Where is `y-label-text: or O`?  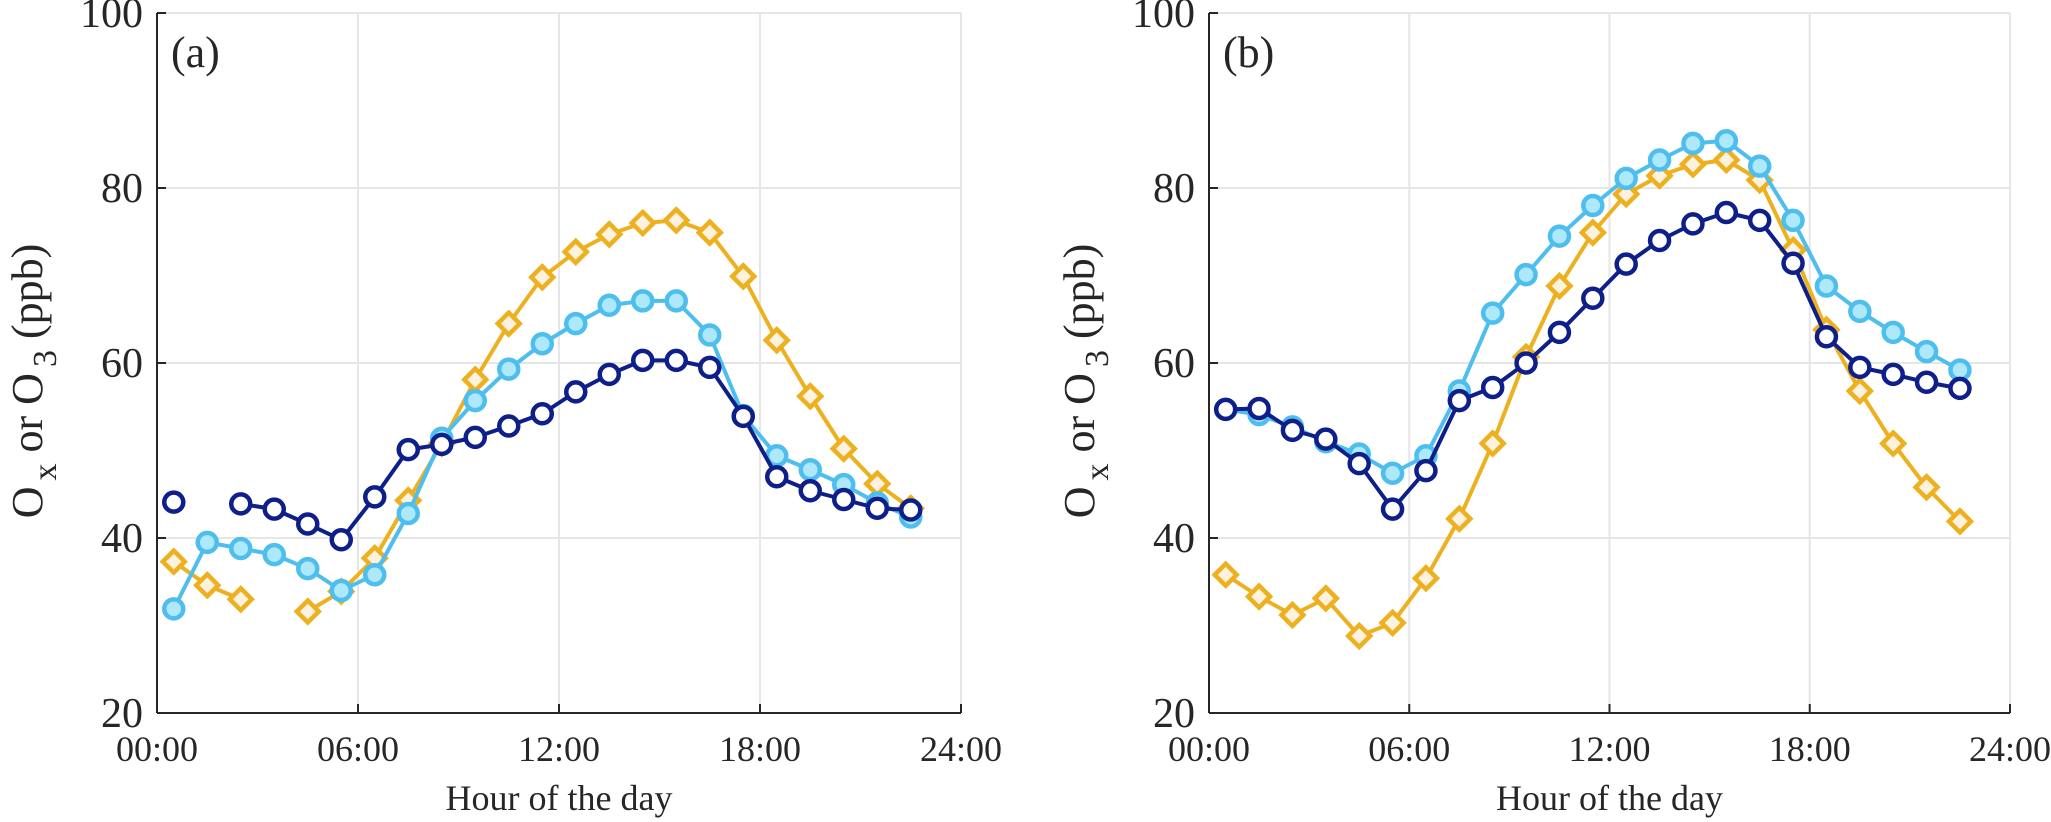 y-label-text: or O is located at coordinates (1079, 412).